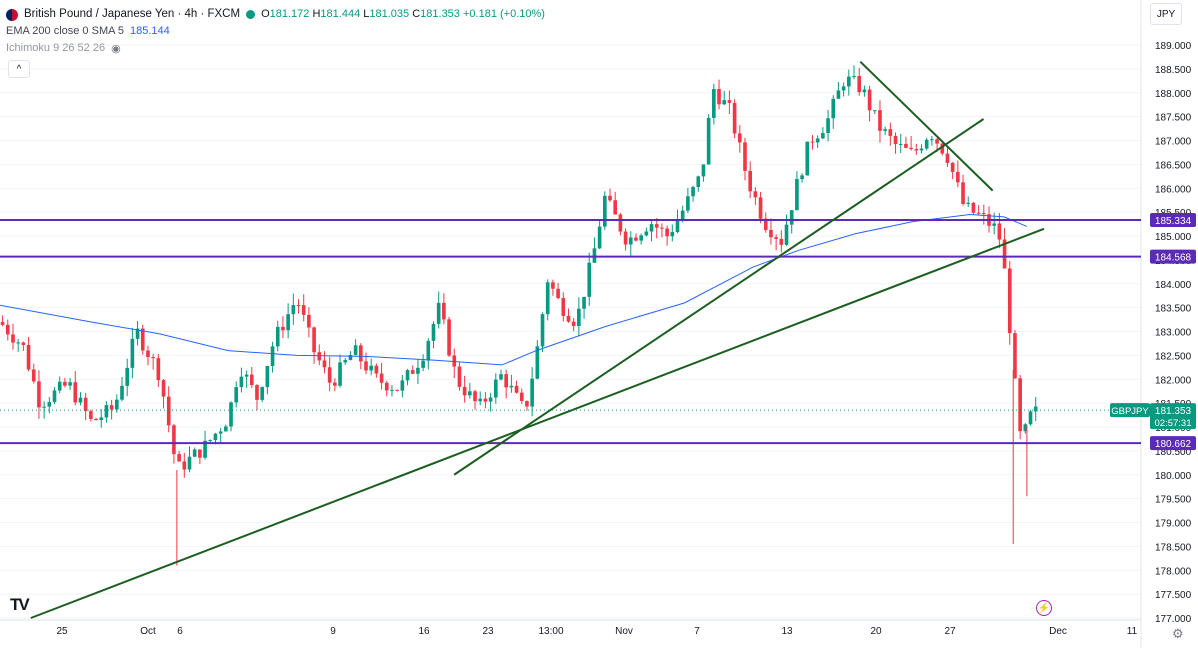 This screenshot has width=1198, height=648. What do you see at coordinates (1044, 608) in the screenshot?
I see `flash-icon: ⚡` at bounding box center [1044, 608].